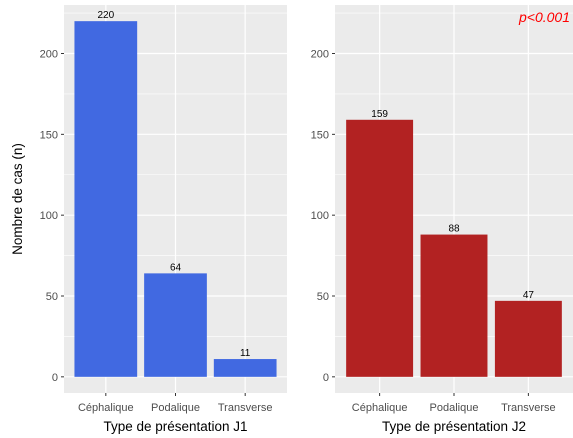 Image resolution: width=573 pixels, height=438 pixels. Describe the element at coordinates (245, 353) in the screenshot. I see `panel-1-data-label-3: 11` at that location.